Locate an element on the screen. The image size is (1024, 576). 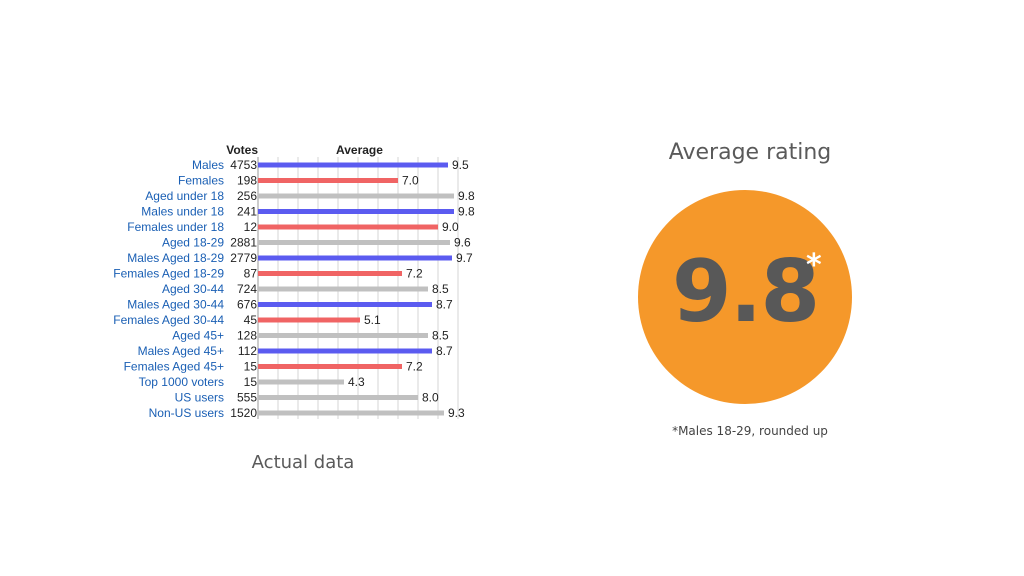
votes-label: 112 is located at coordinates (247, 351).